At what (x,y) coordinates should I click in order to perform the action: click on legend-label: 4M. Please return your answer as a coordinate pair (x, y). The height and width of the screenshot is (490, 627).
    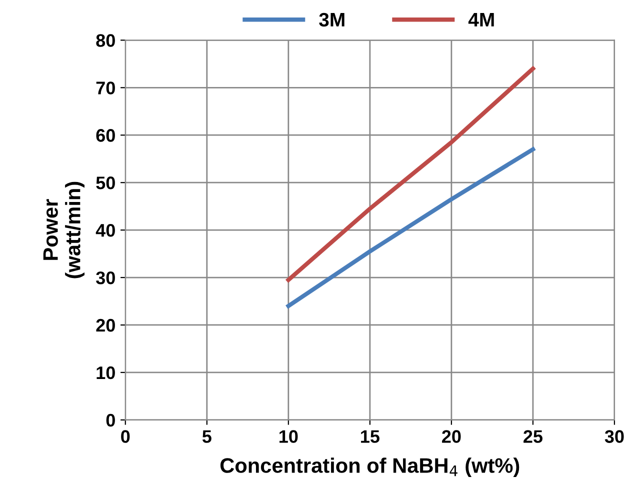
    Looking at the image, I should click on (481, 19).